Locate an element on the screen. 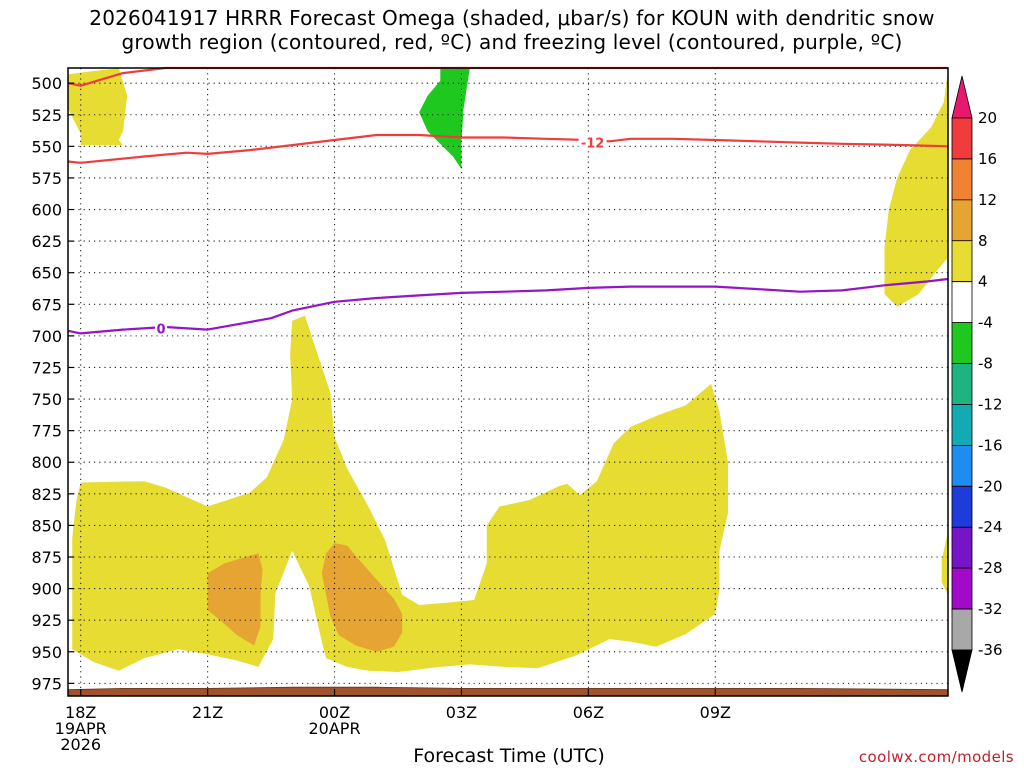 Image resolution: width=1024 pixels, height=768 pixels. colorbar-label-10: -24 is located at coordinates (990, 527).